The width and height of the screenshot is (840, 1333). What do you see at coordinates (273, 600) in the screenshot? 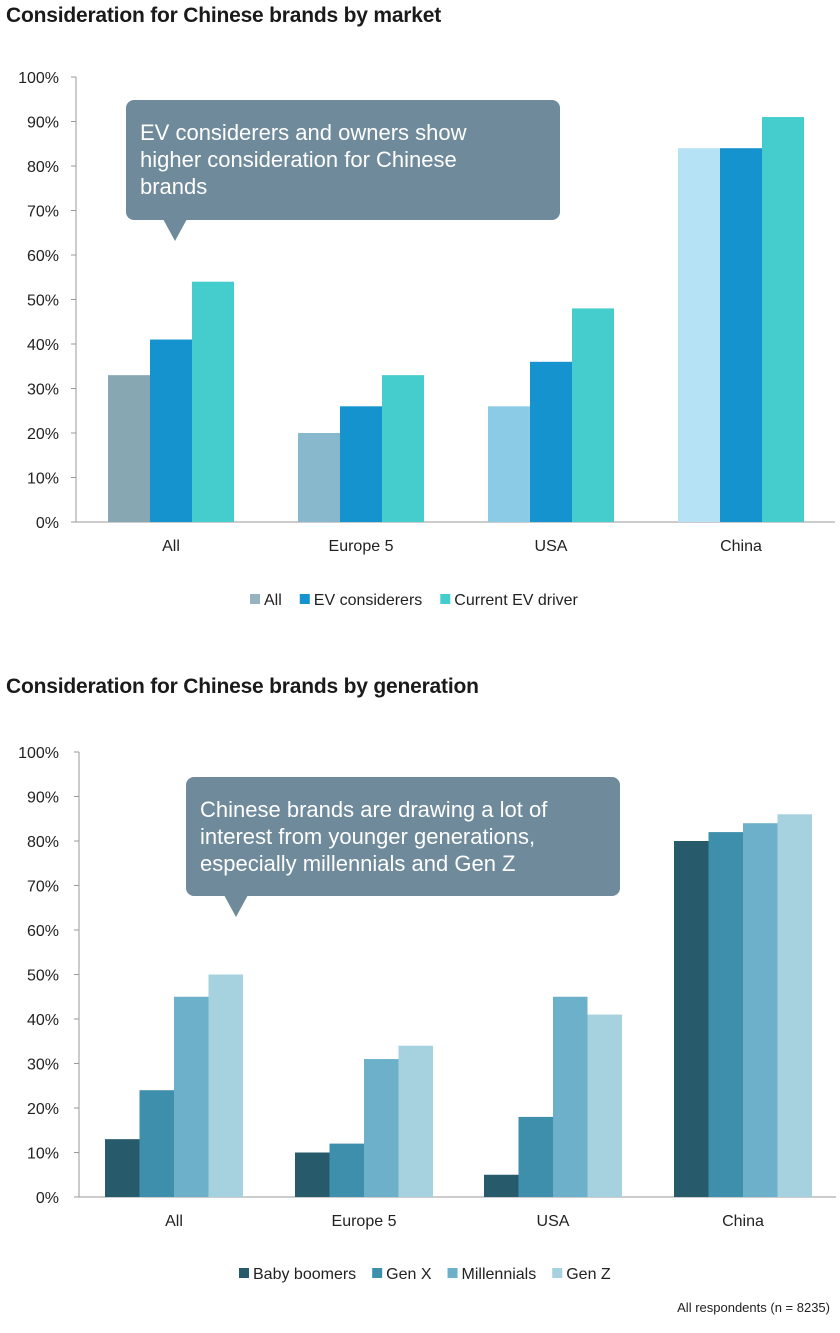
I see `legend-label: All` at bounding box center [273, 600].